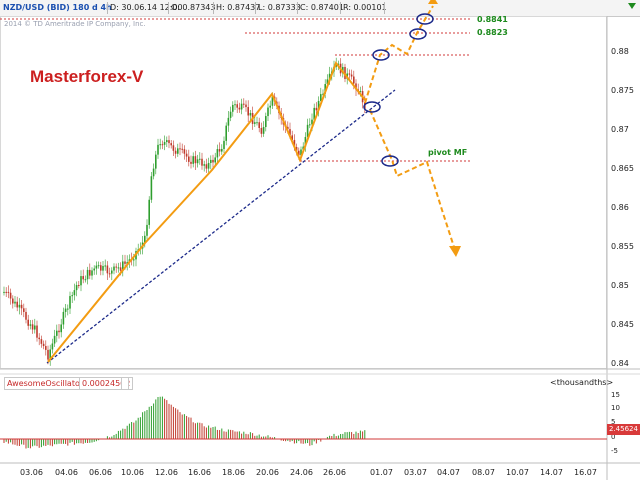  What do you see at coordinates (106, 383) in the screenshot?
I see `oscillator-value: 0.00024562` at bounding box center [106, 383].